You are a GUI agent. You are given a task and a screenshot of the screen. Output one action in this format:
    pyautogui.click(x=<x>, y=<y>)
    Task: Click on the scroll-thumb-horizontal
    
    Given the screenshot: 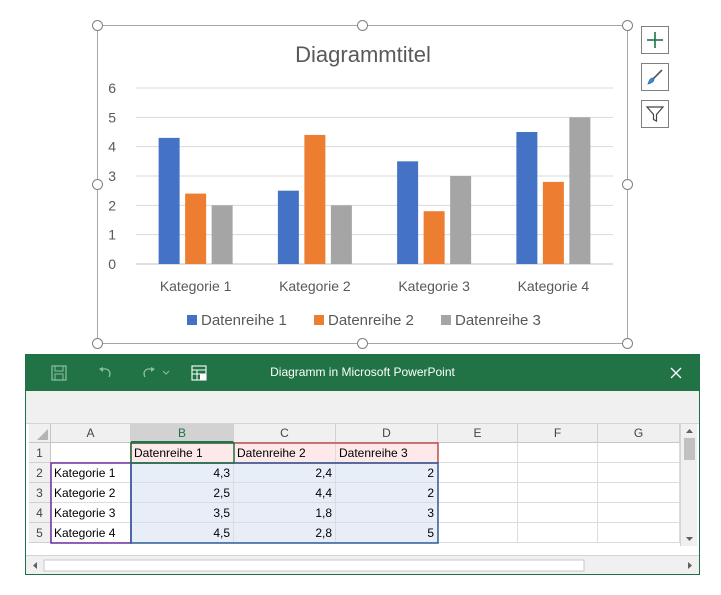 What is the action you would take?
    pyautogui.click(x=314, y=565)
    